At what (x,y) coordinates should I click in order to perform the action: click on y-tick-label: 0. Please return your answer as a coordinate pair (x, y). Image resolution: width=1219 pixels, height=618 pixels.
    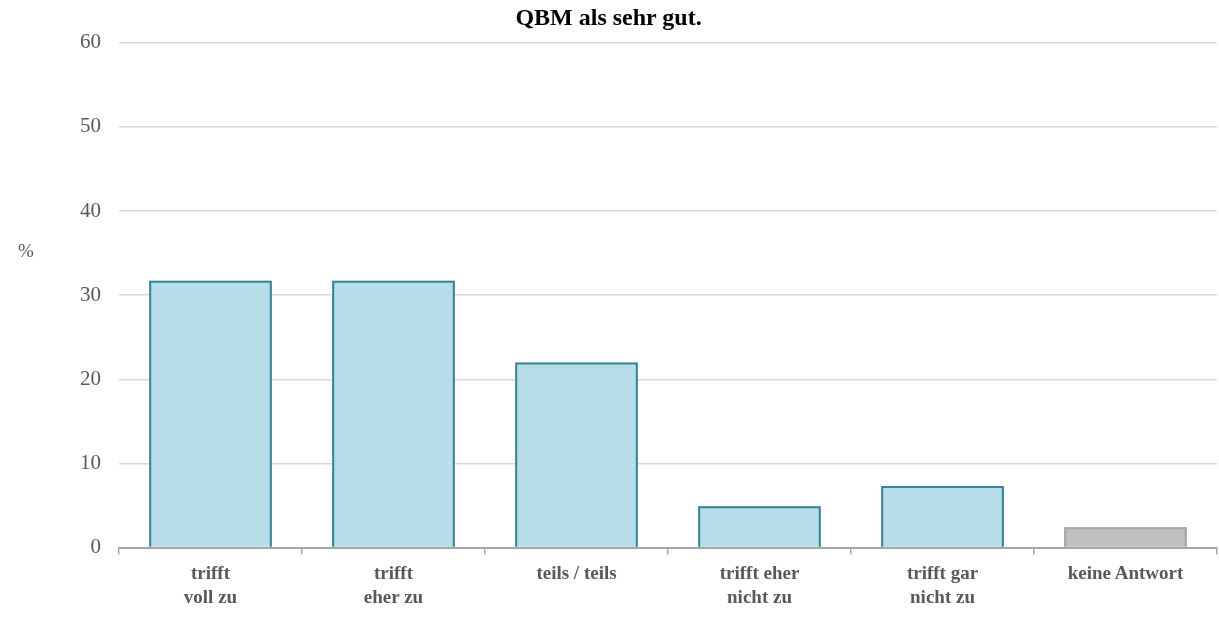
    Looking at the image, I should click on (95, 546).